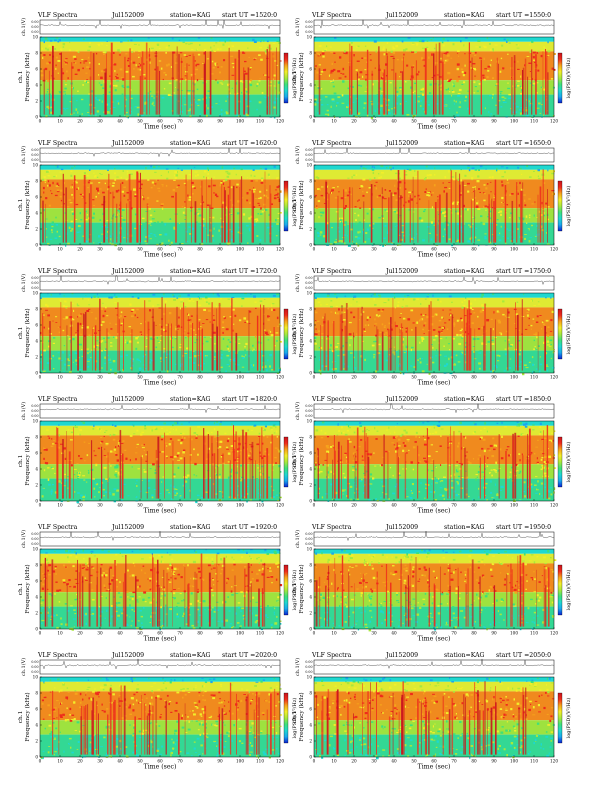 This screenshot has height=792, width=612. I want to click on x-tick-label: 40, so click(120, 505).